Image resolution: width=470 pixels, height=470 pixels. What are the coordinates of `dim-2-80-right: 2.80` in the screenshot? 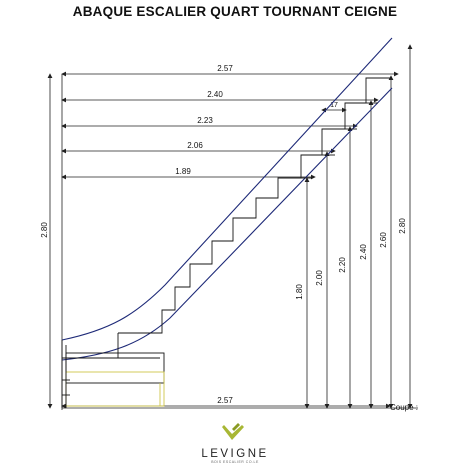 It's located at (402, 226).